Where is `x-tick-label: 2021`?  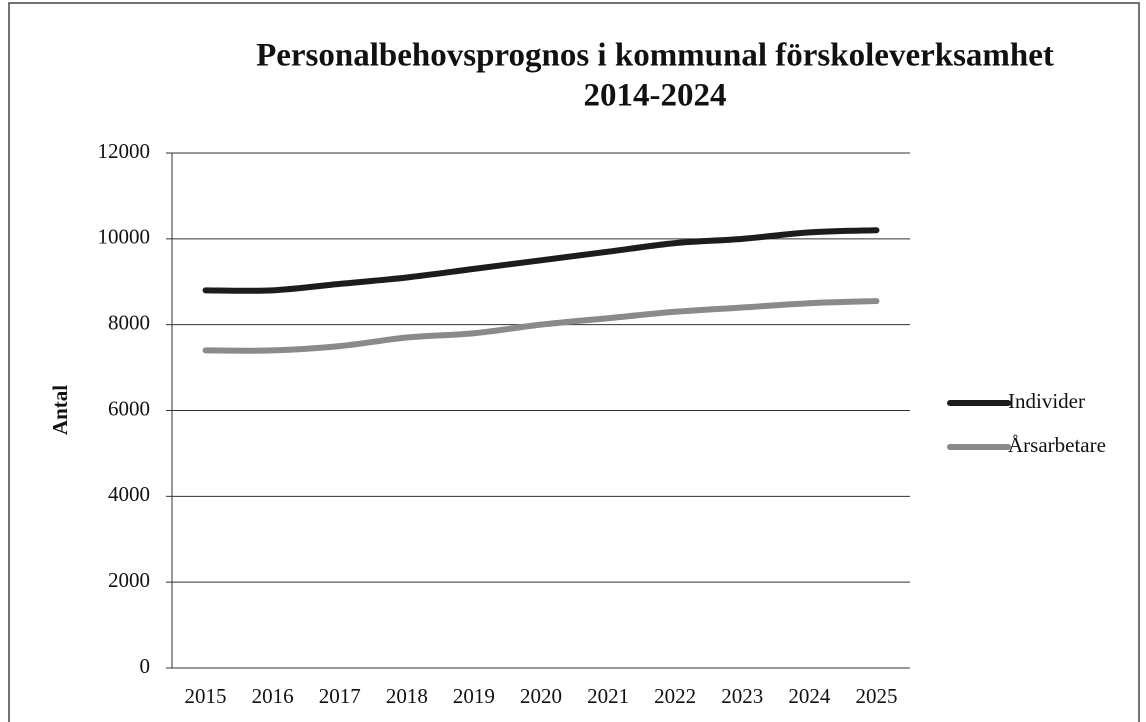 x-tick-label: 2021 is located at coordinates (608, 696).